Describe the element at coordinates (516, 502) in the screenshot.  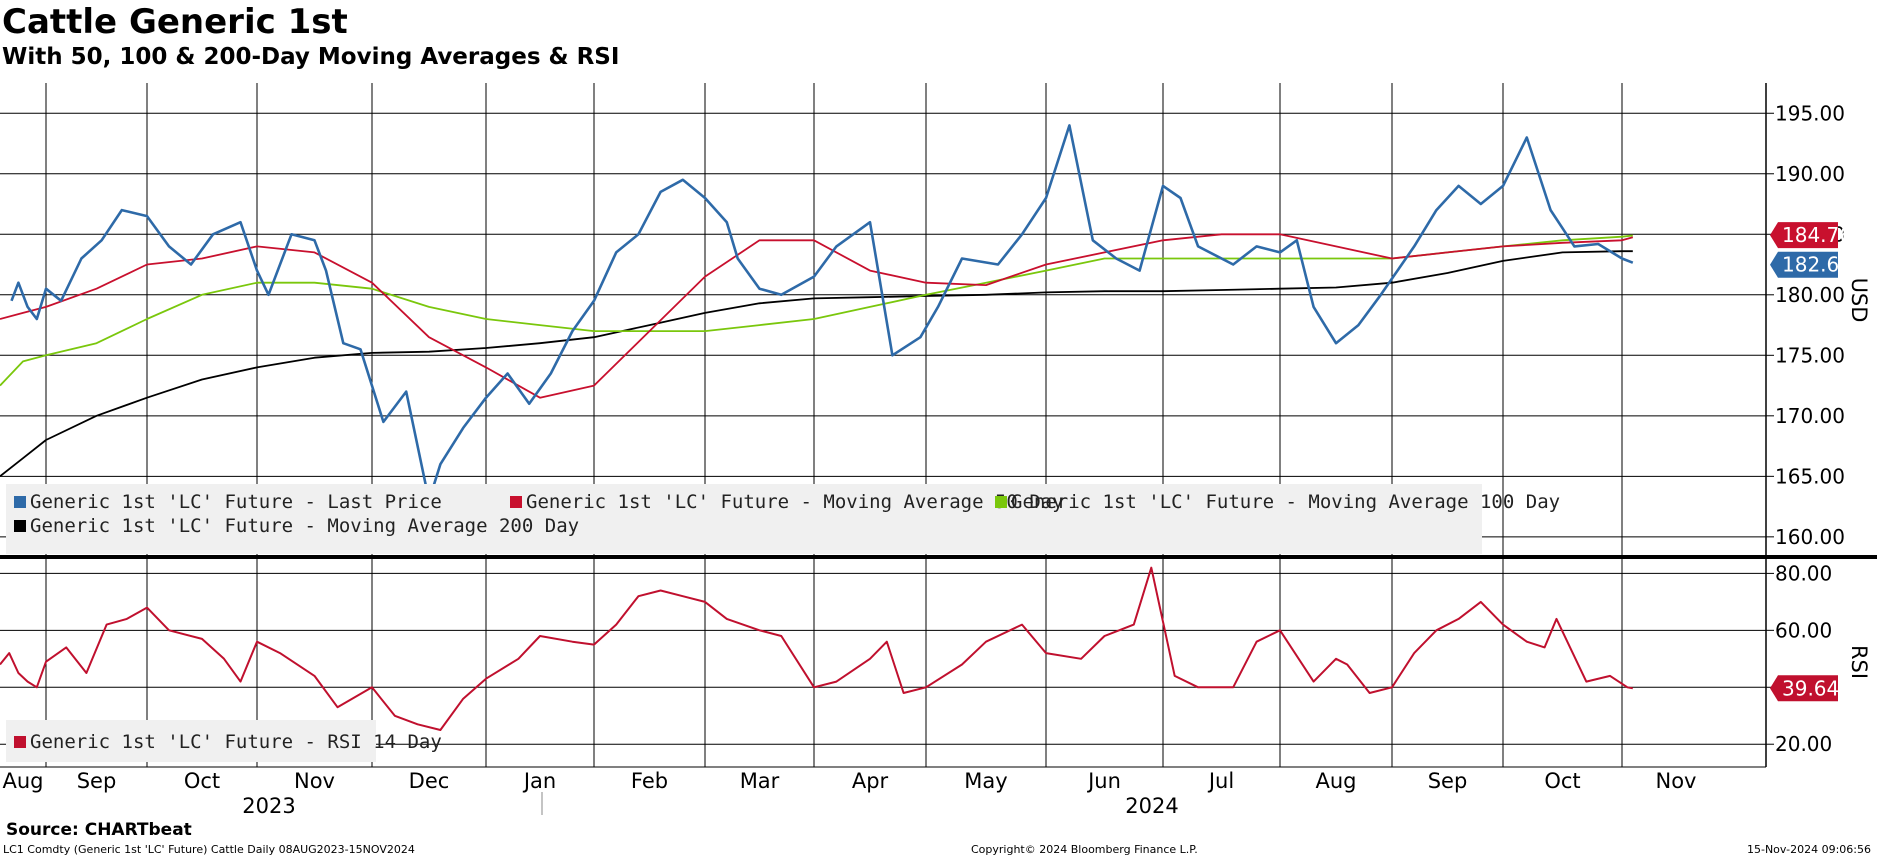
I see `legend-swatch-ma50` at that location.